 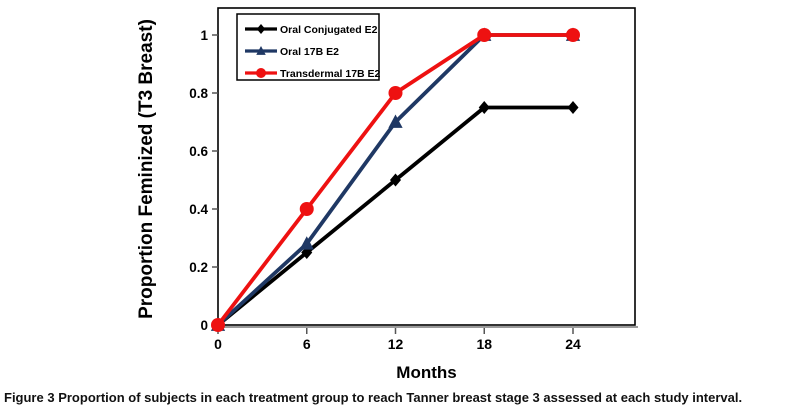 What do you see at coordinates (329, 30) in the screenshot?
I see `legend-label: Oral Conjugated E2` at bounding box center [329, 30].